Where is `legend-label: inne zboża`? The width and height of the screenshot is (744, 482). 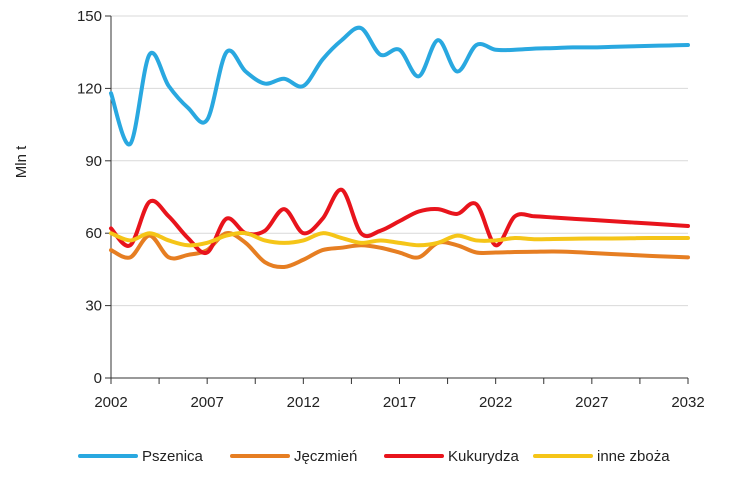
legend-label: inne zboża is located at coordinates (633, 456).